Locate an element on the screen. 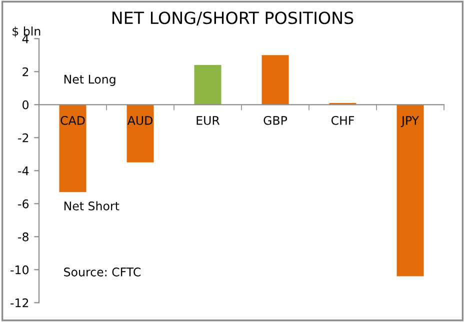 The width and height of the screenshot is (465, 322). x-tick-label: GBP is located at coordinates (276, 120).